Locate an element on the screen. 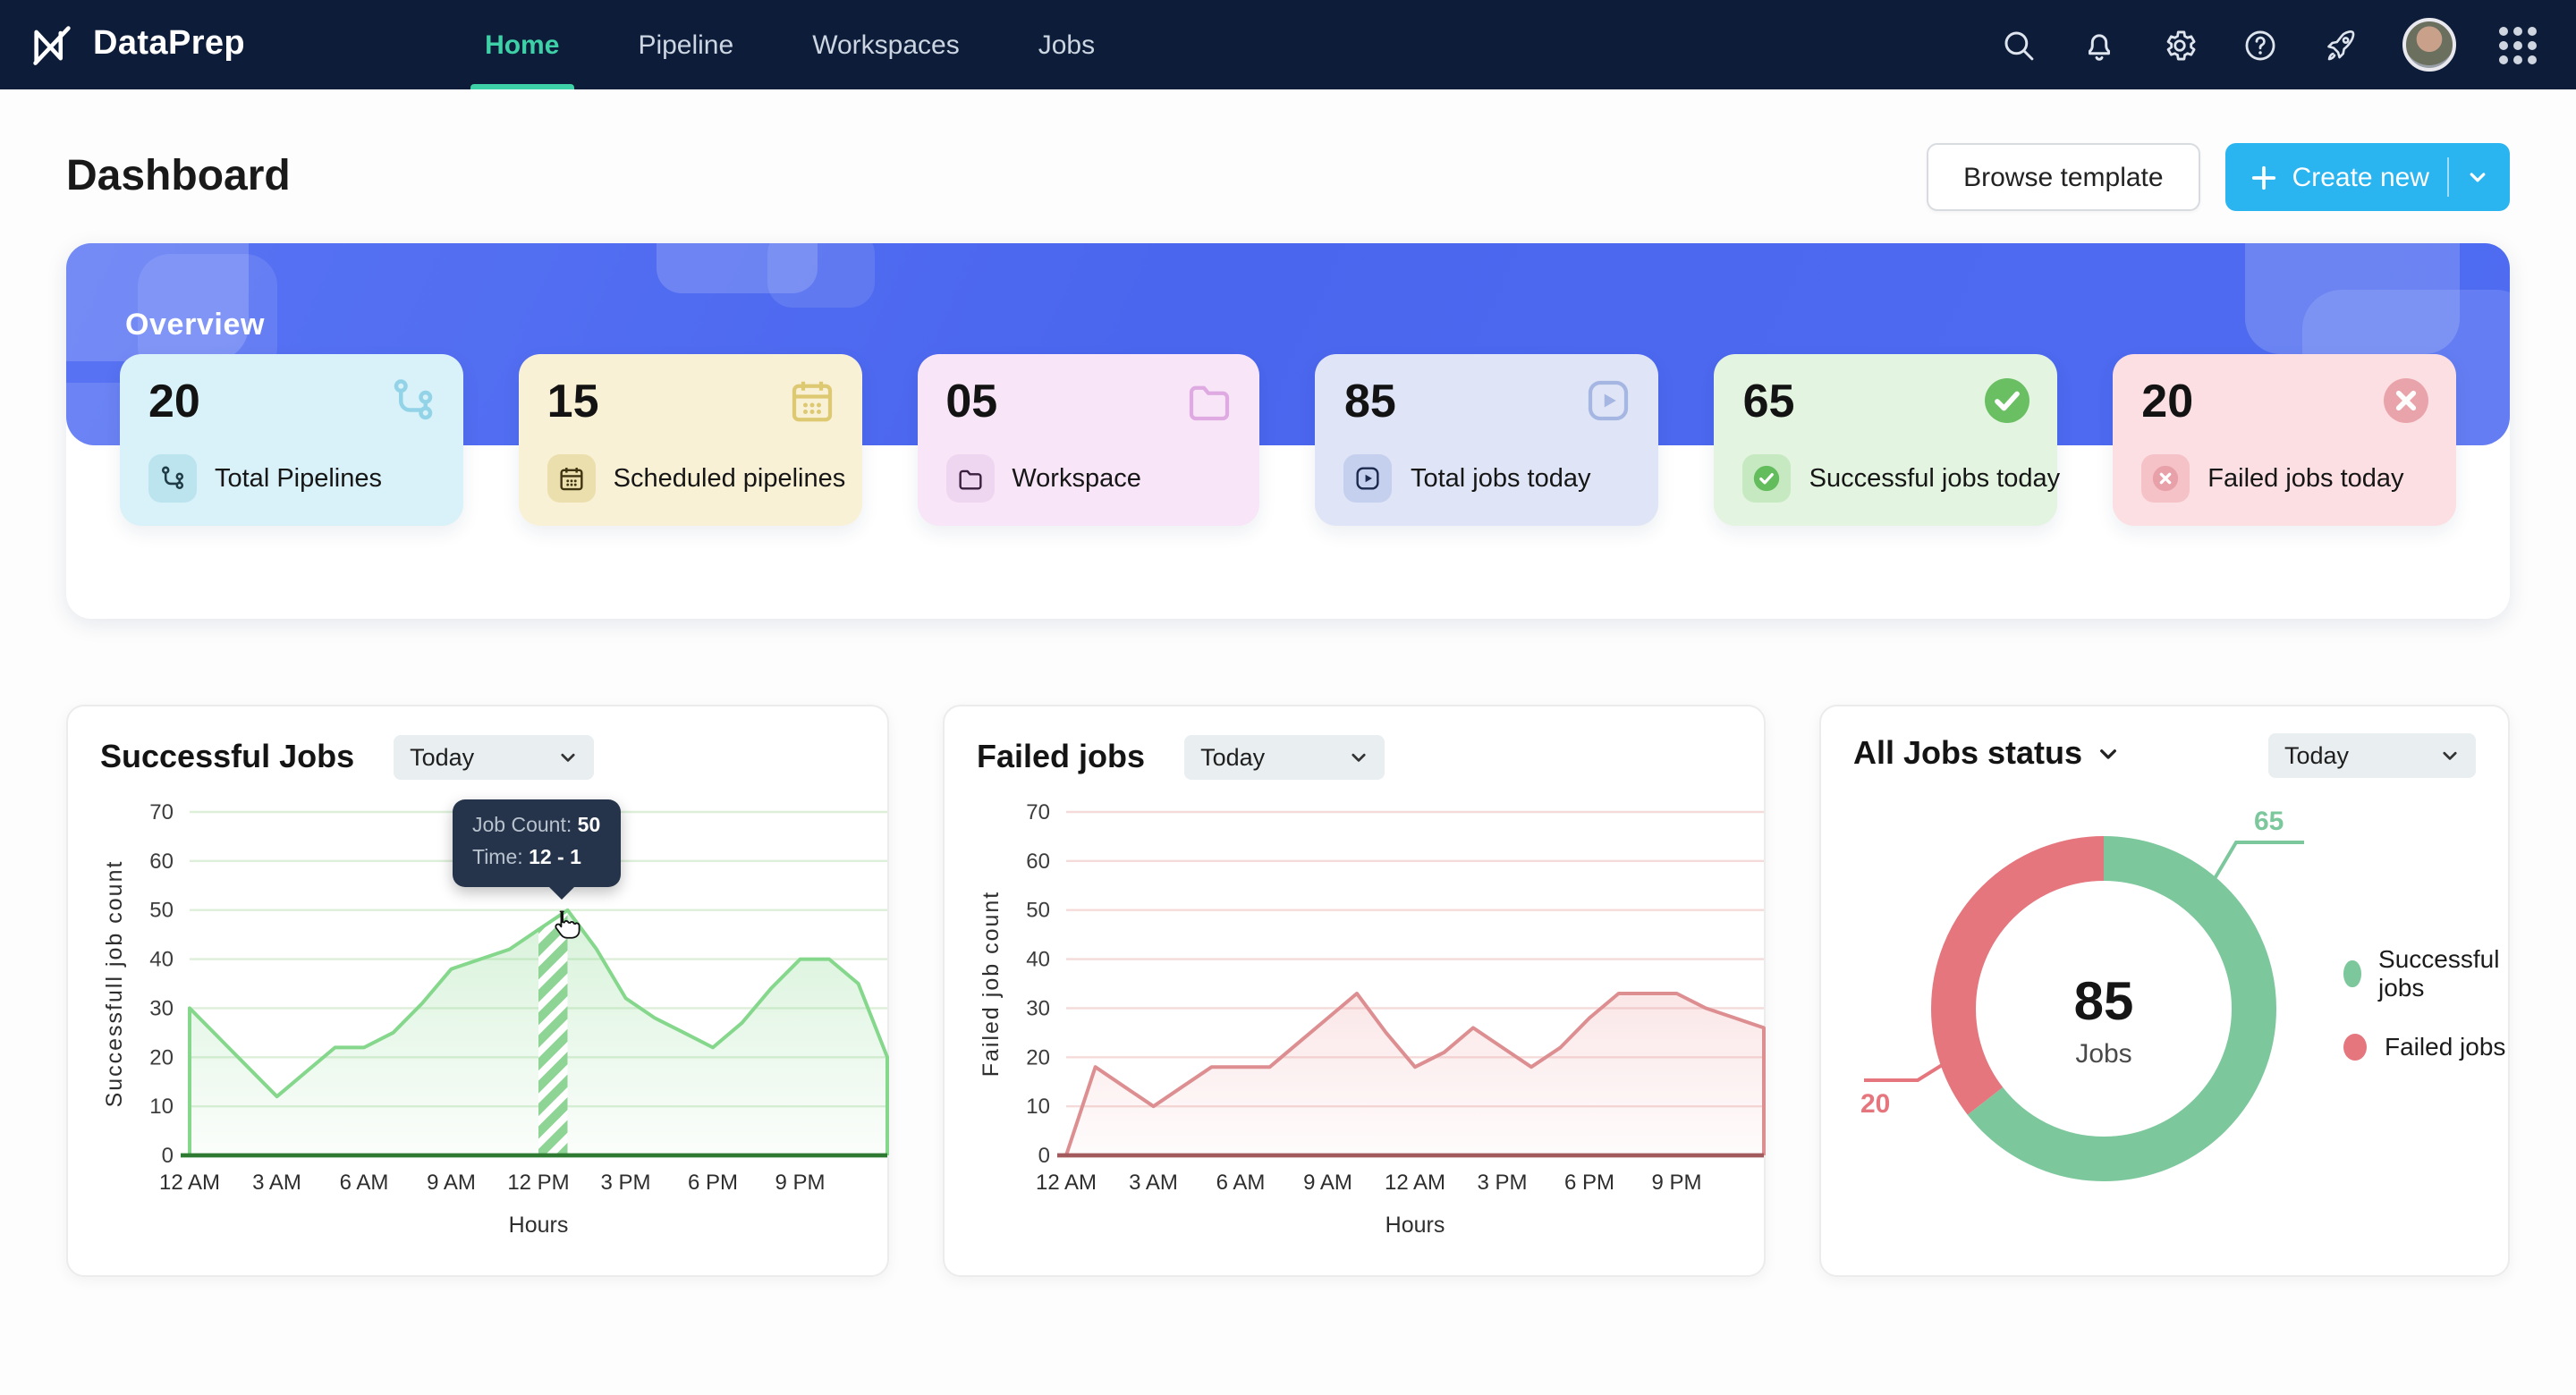 The width and height of the screenshot is (2576, 1395). svg-text: Failed job count is located at coordinates (991, 984).